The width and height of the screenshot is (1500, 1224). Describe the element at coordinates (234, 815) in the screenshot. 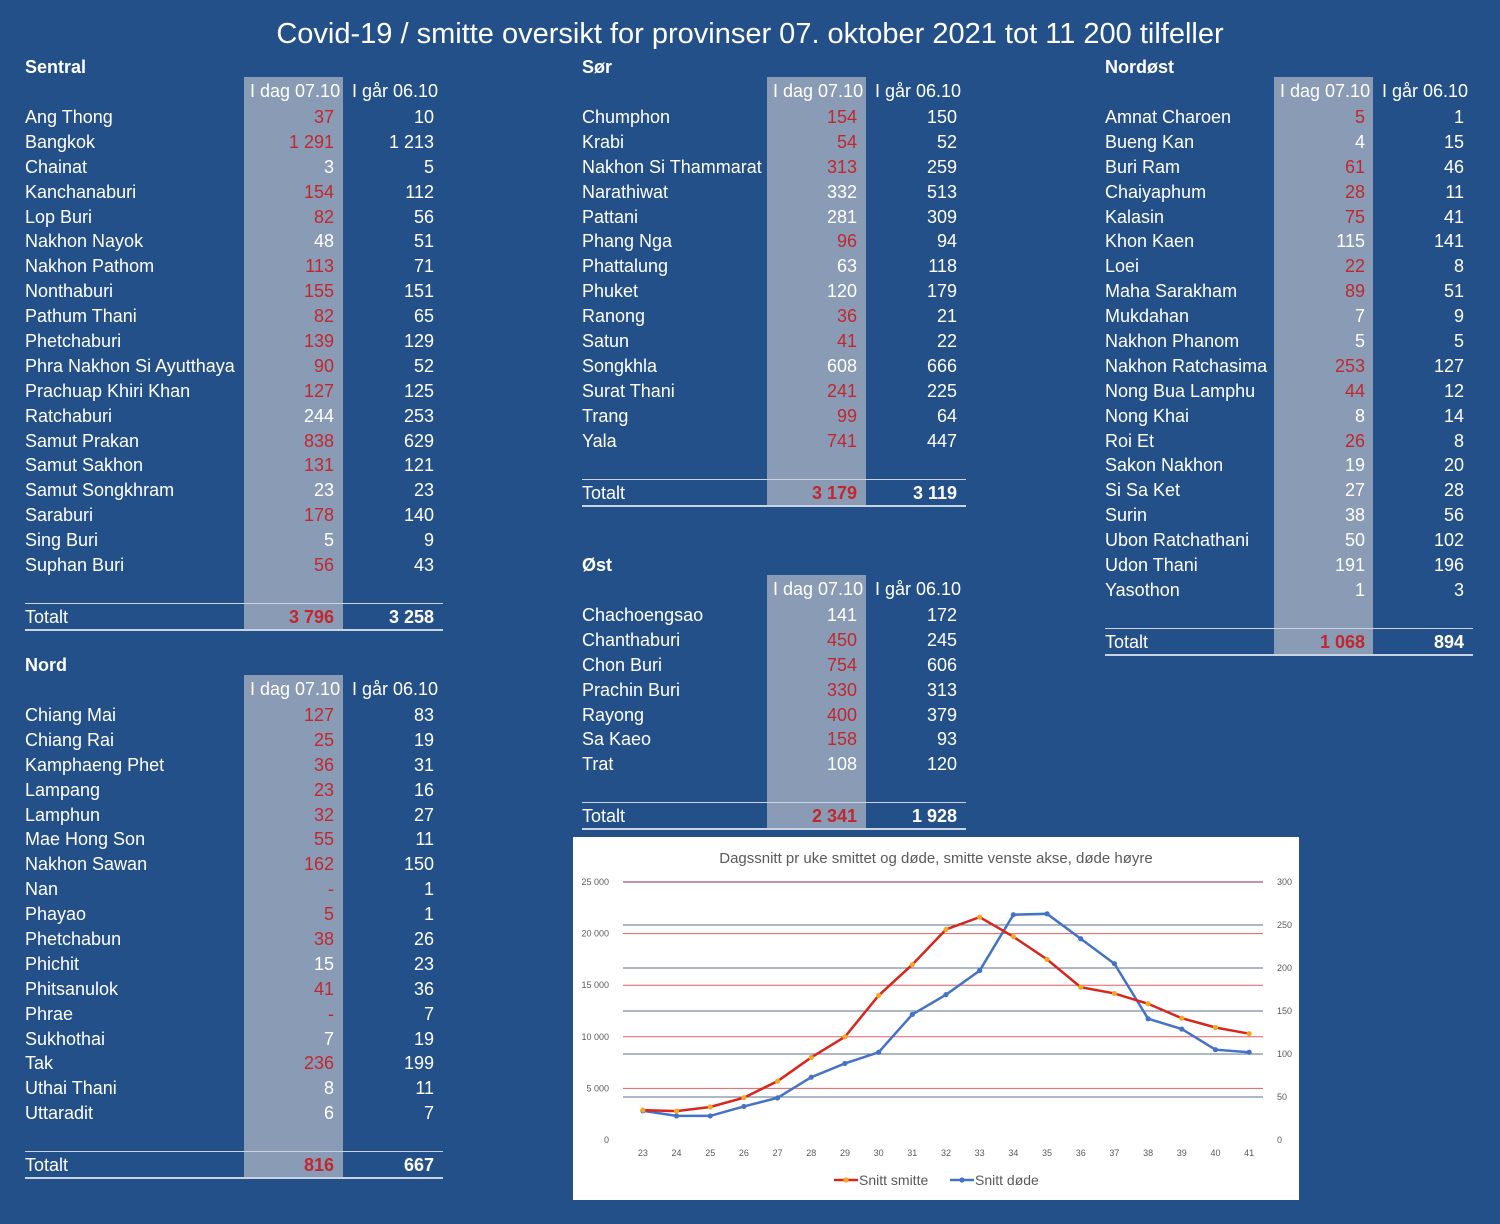

I see `table-row: Lamphun 32 27` at that location.